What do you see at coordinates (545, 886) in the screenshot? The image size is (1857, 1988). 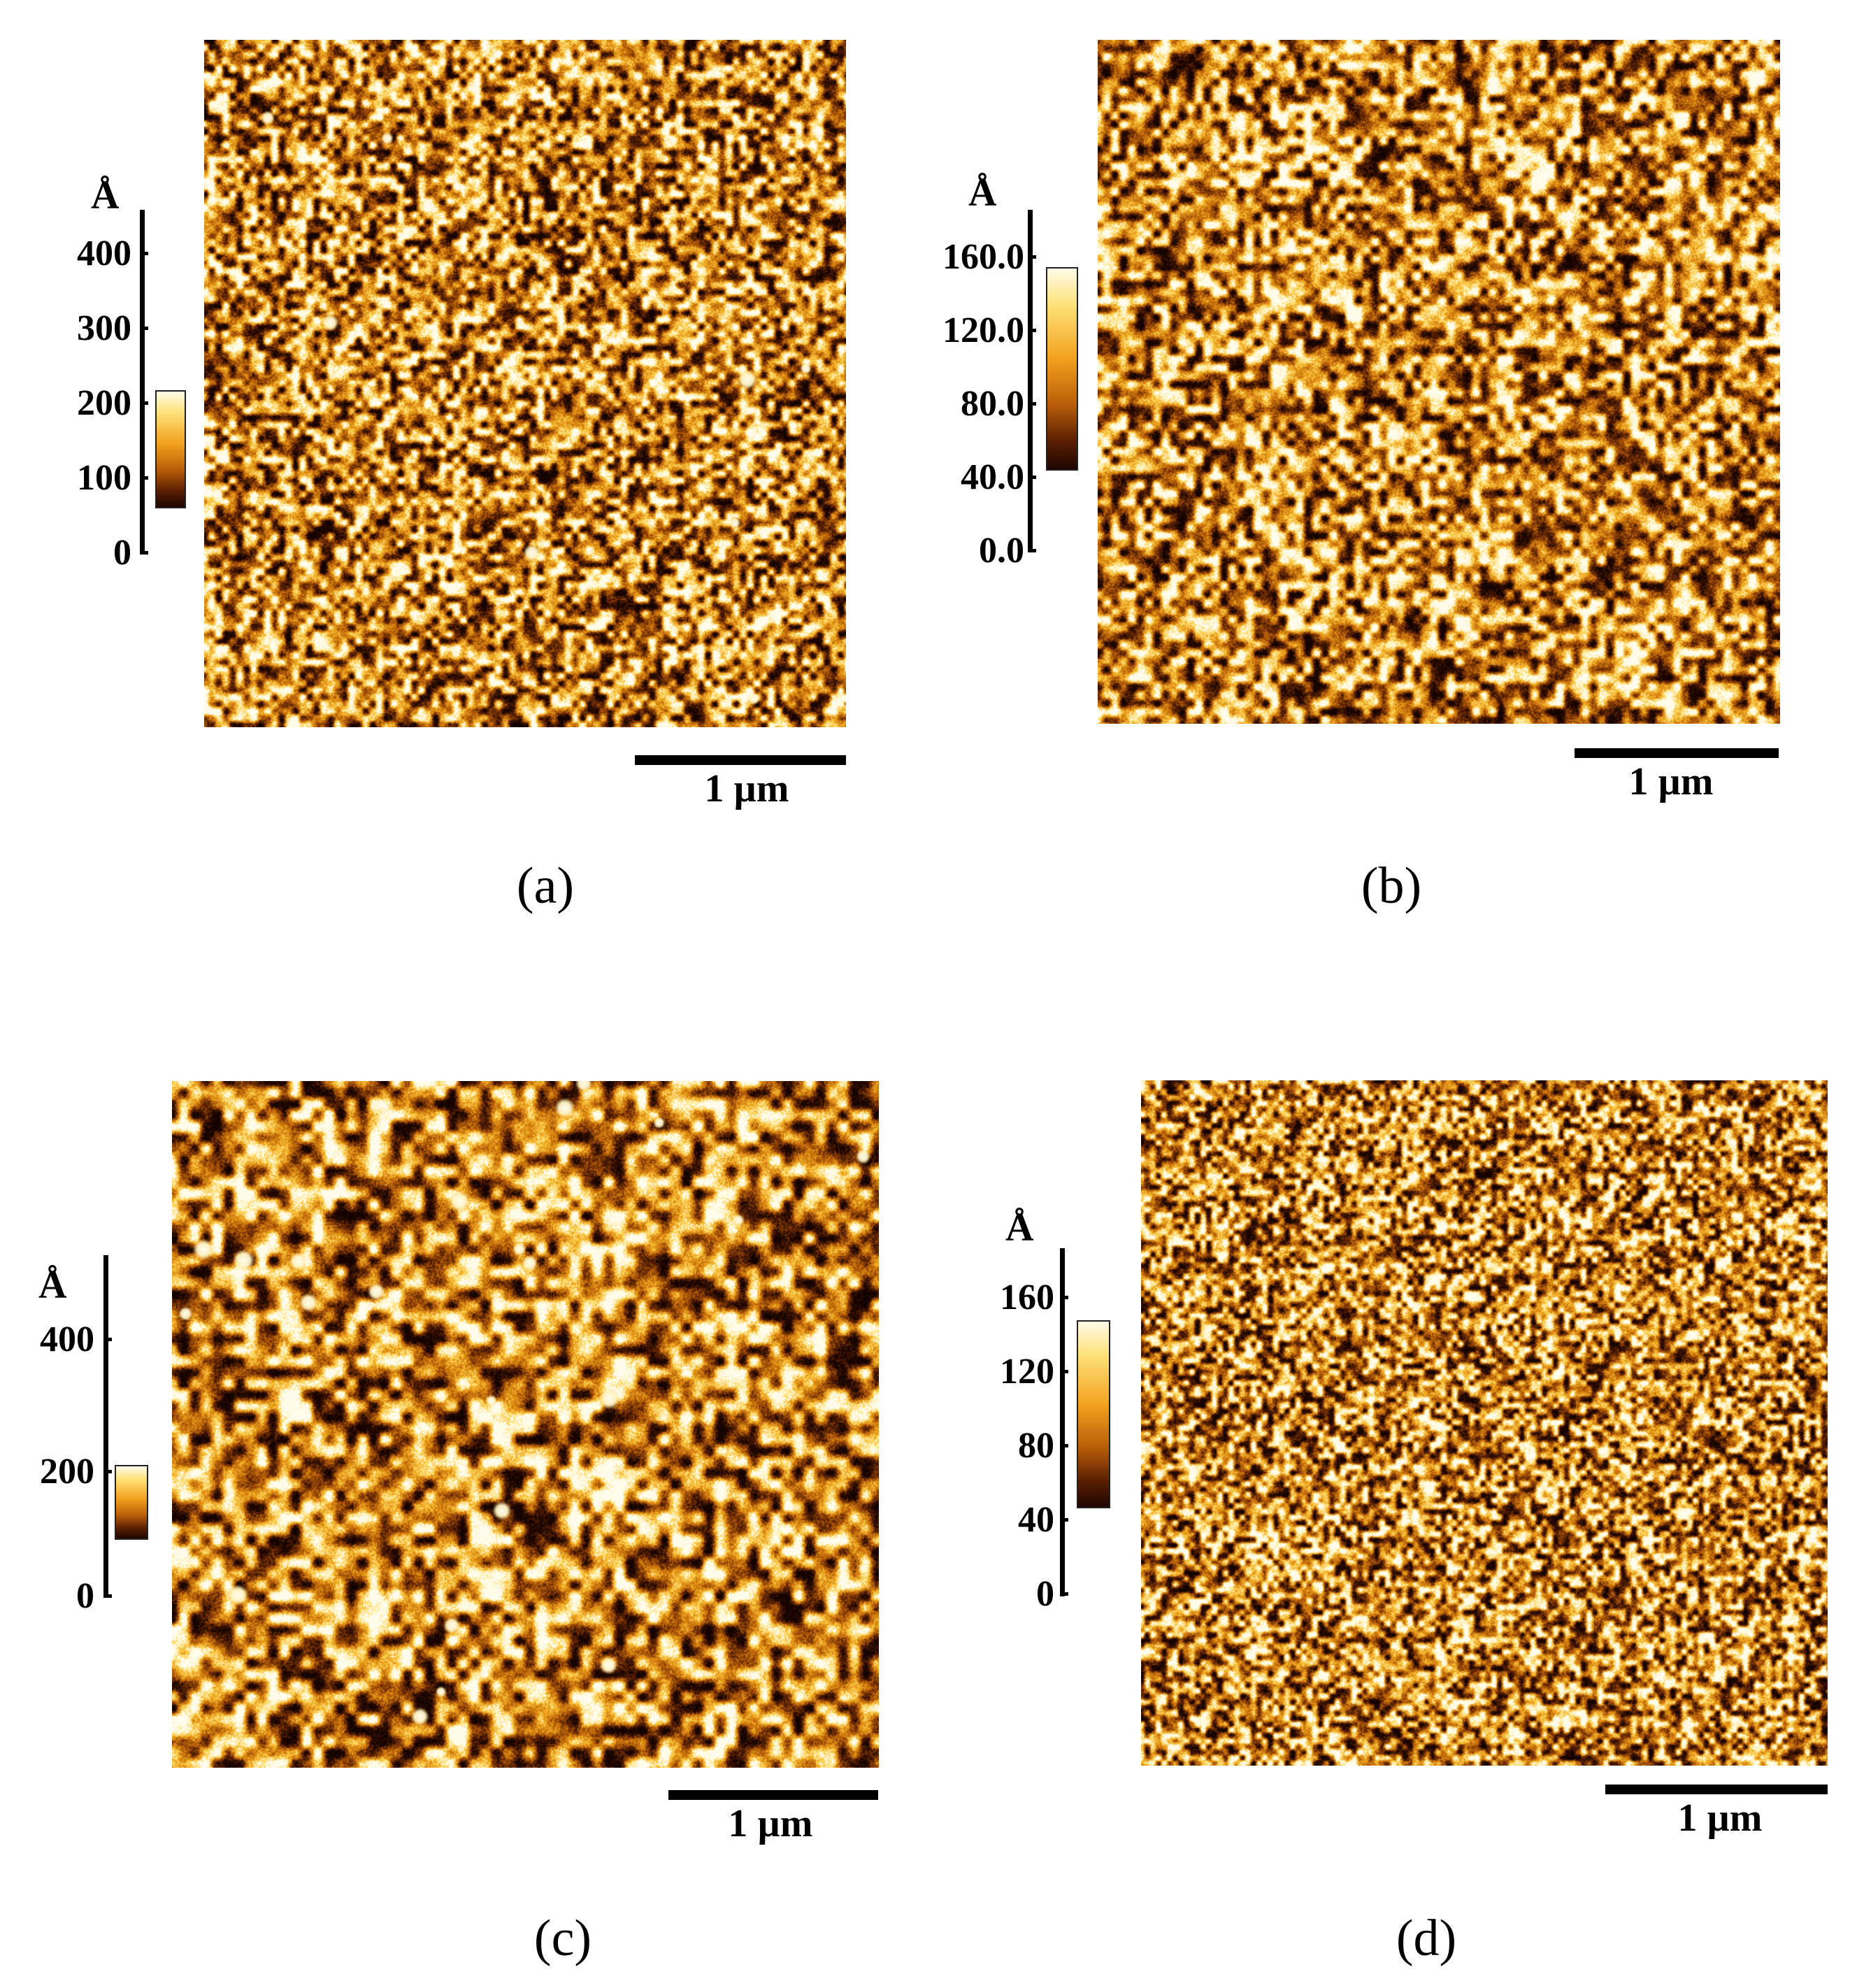 I see `panel-caption-a: (a)` at bounding box center [545, 886].